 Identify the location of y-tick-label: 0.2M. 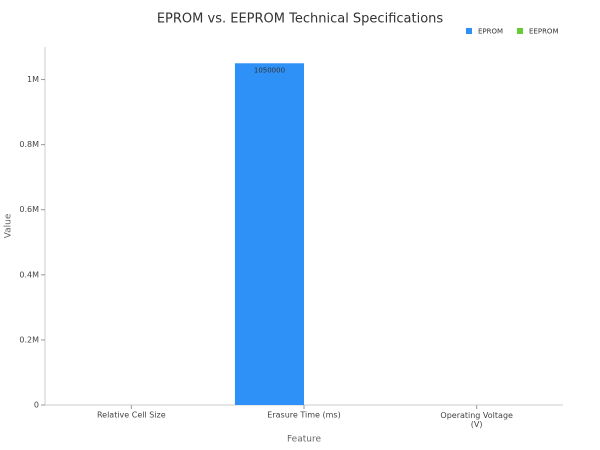
(29, 339).